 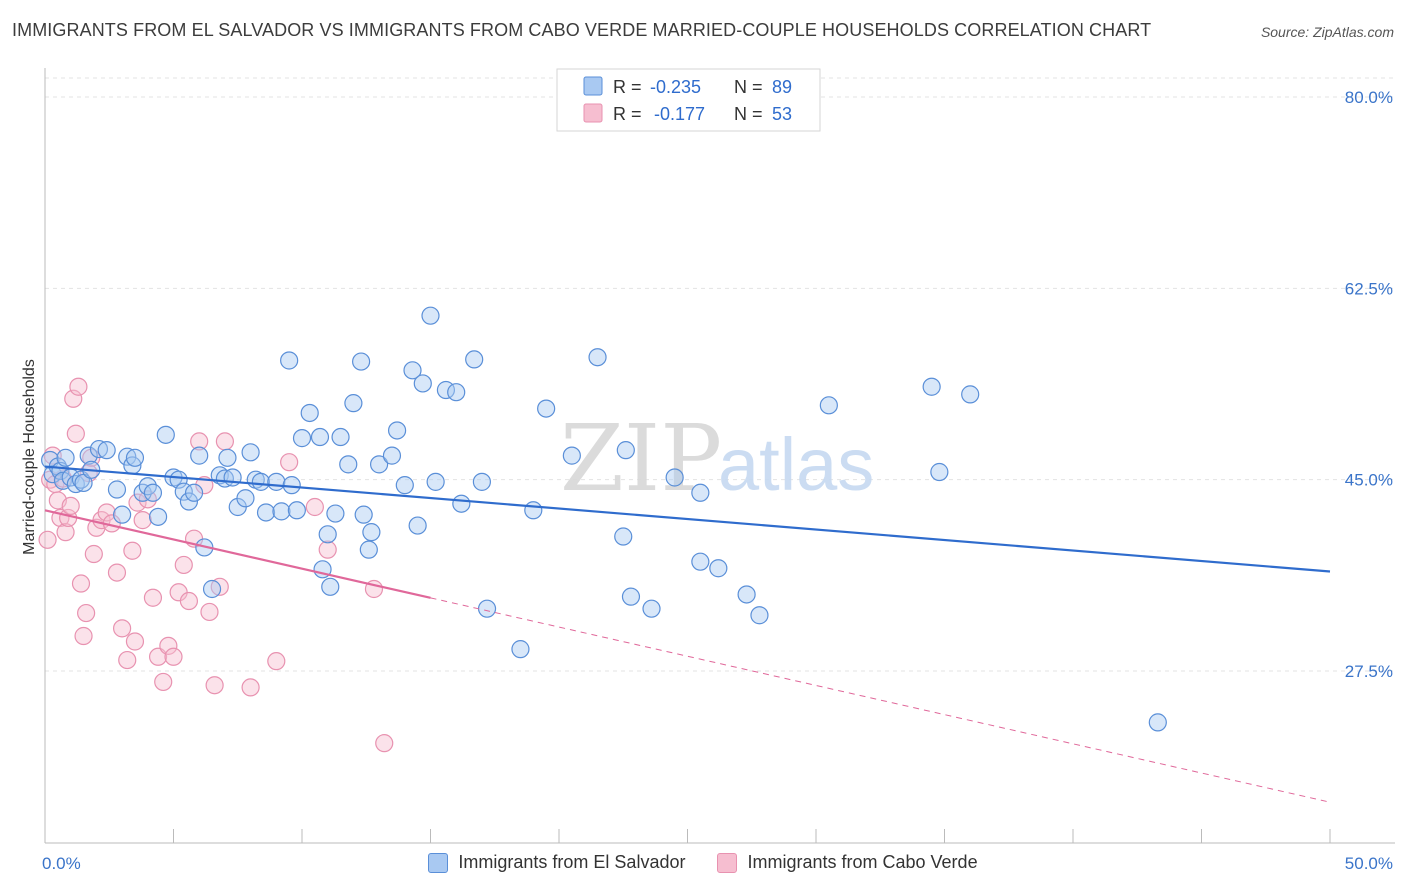 What do you see at coordinates (641, 458) in the screenshot?
I see `watermark-zip: ZIP` at bounding box center [641, 458].